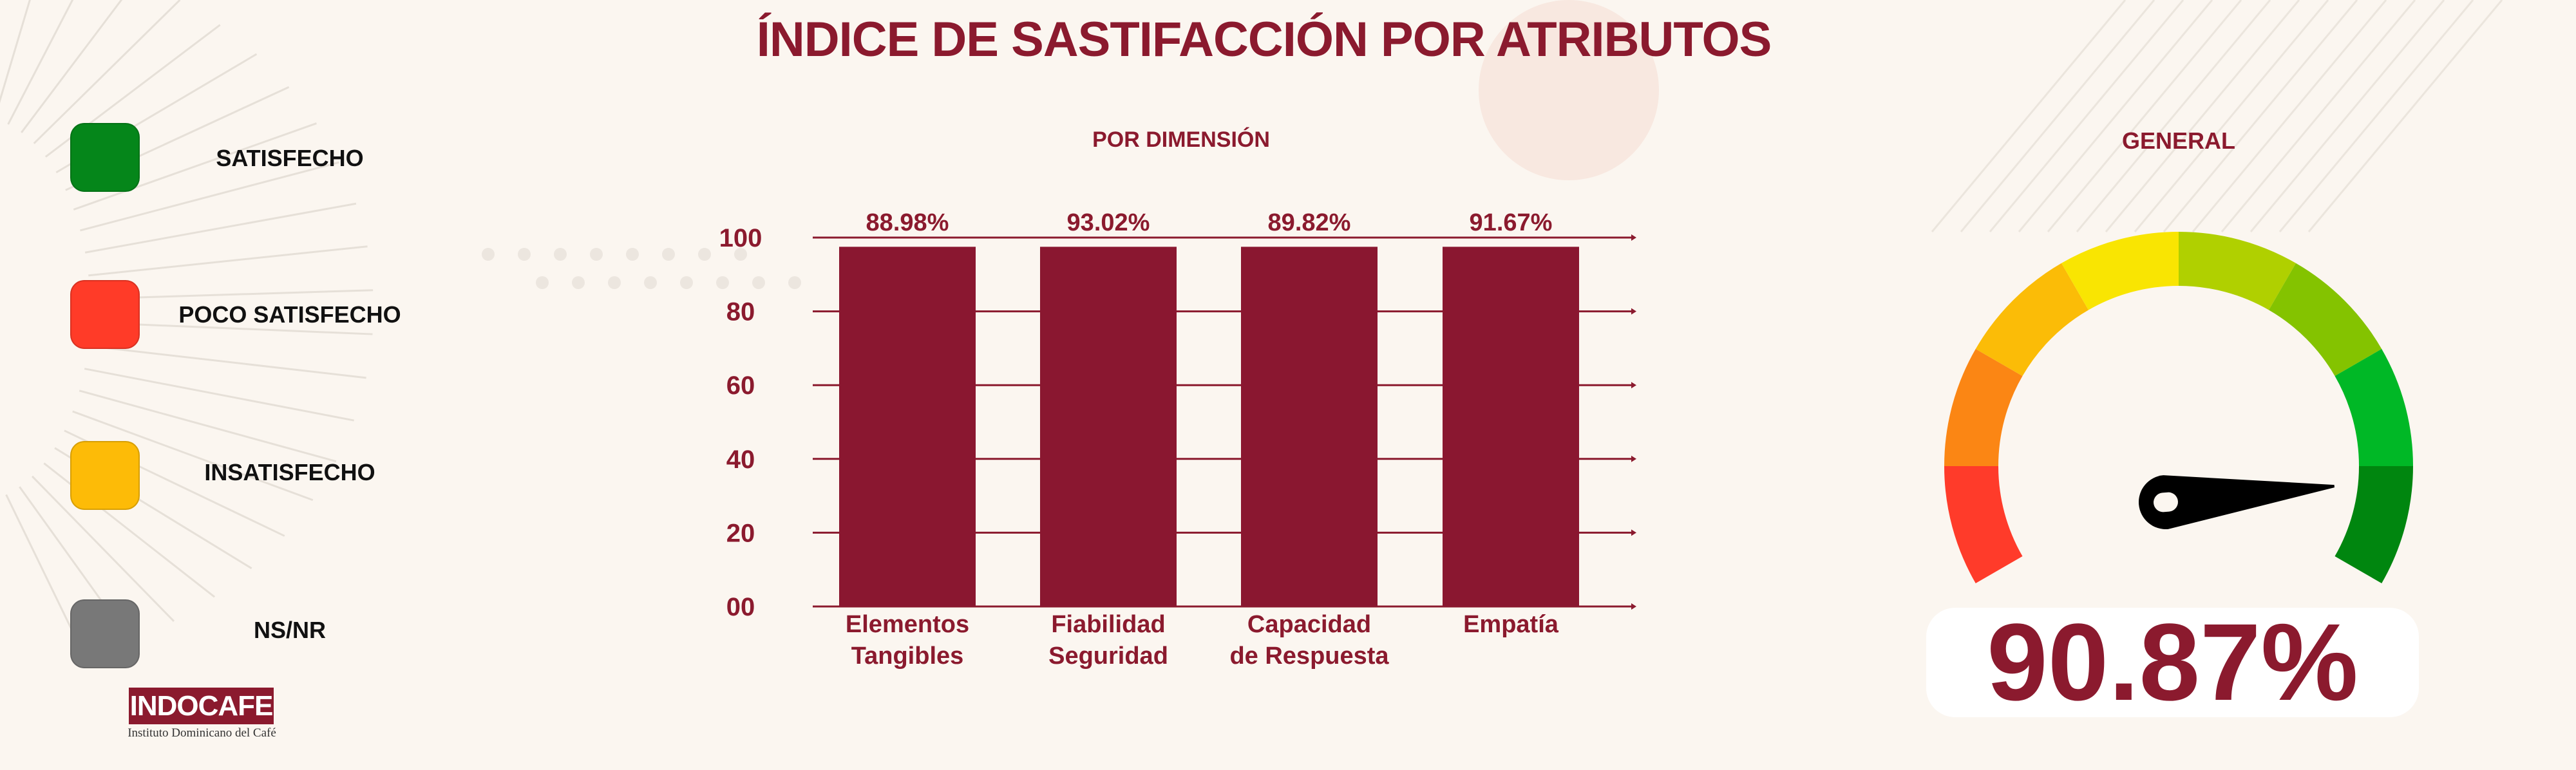 This screenshot has height=770, width=2576. What do you see at coordinates (1569, 90) in the screenshot?
I see `decorative-circle` at bounding box center [1569, 90].